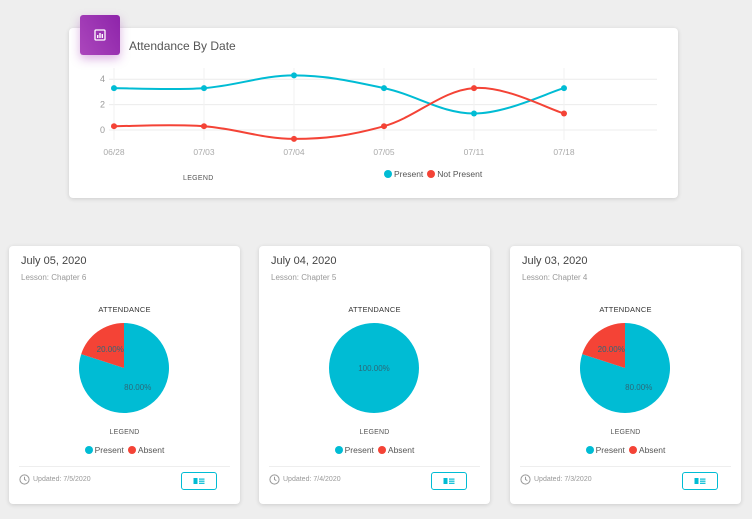  I want to click on series-line-present, so click(339, 94).